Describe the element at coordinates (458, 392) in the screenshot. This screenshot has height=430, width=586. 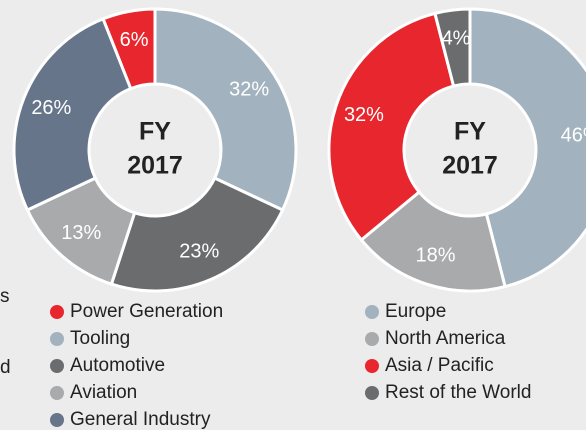
I see `legend-label: Rest of the World` at that location.